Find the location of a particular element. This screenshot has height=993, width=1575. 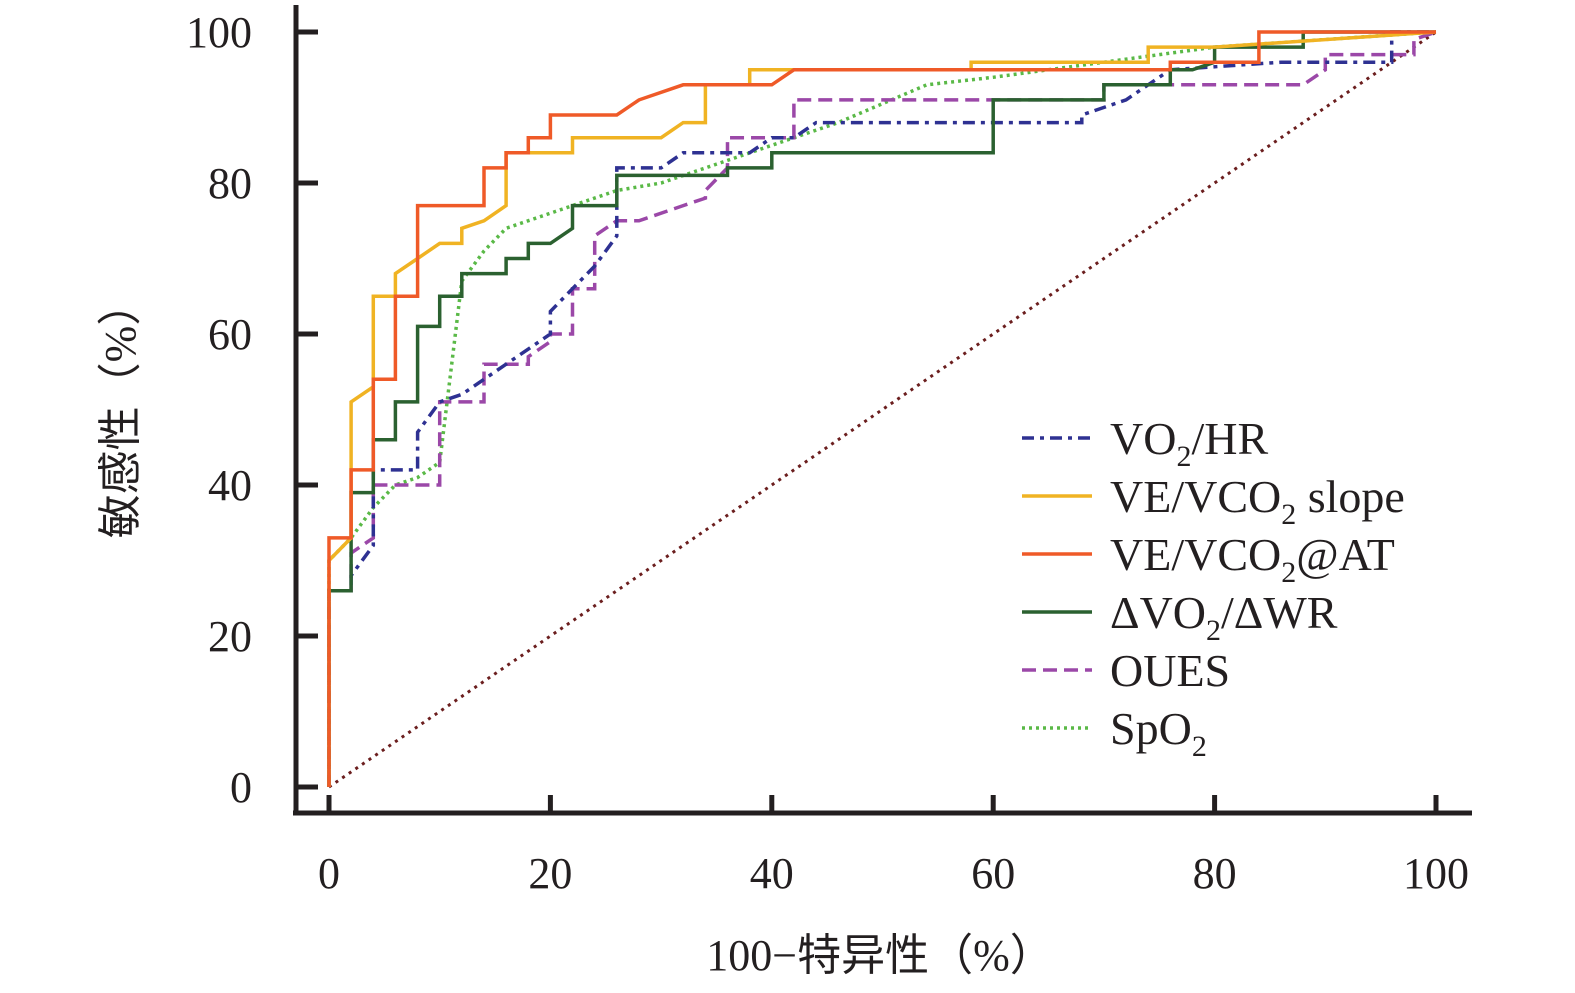

x-tick-label: 60 is located at coordinates (993, 873).